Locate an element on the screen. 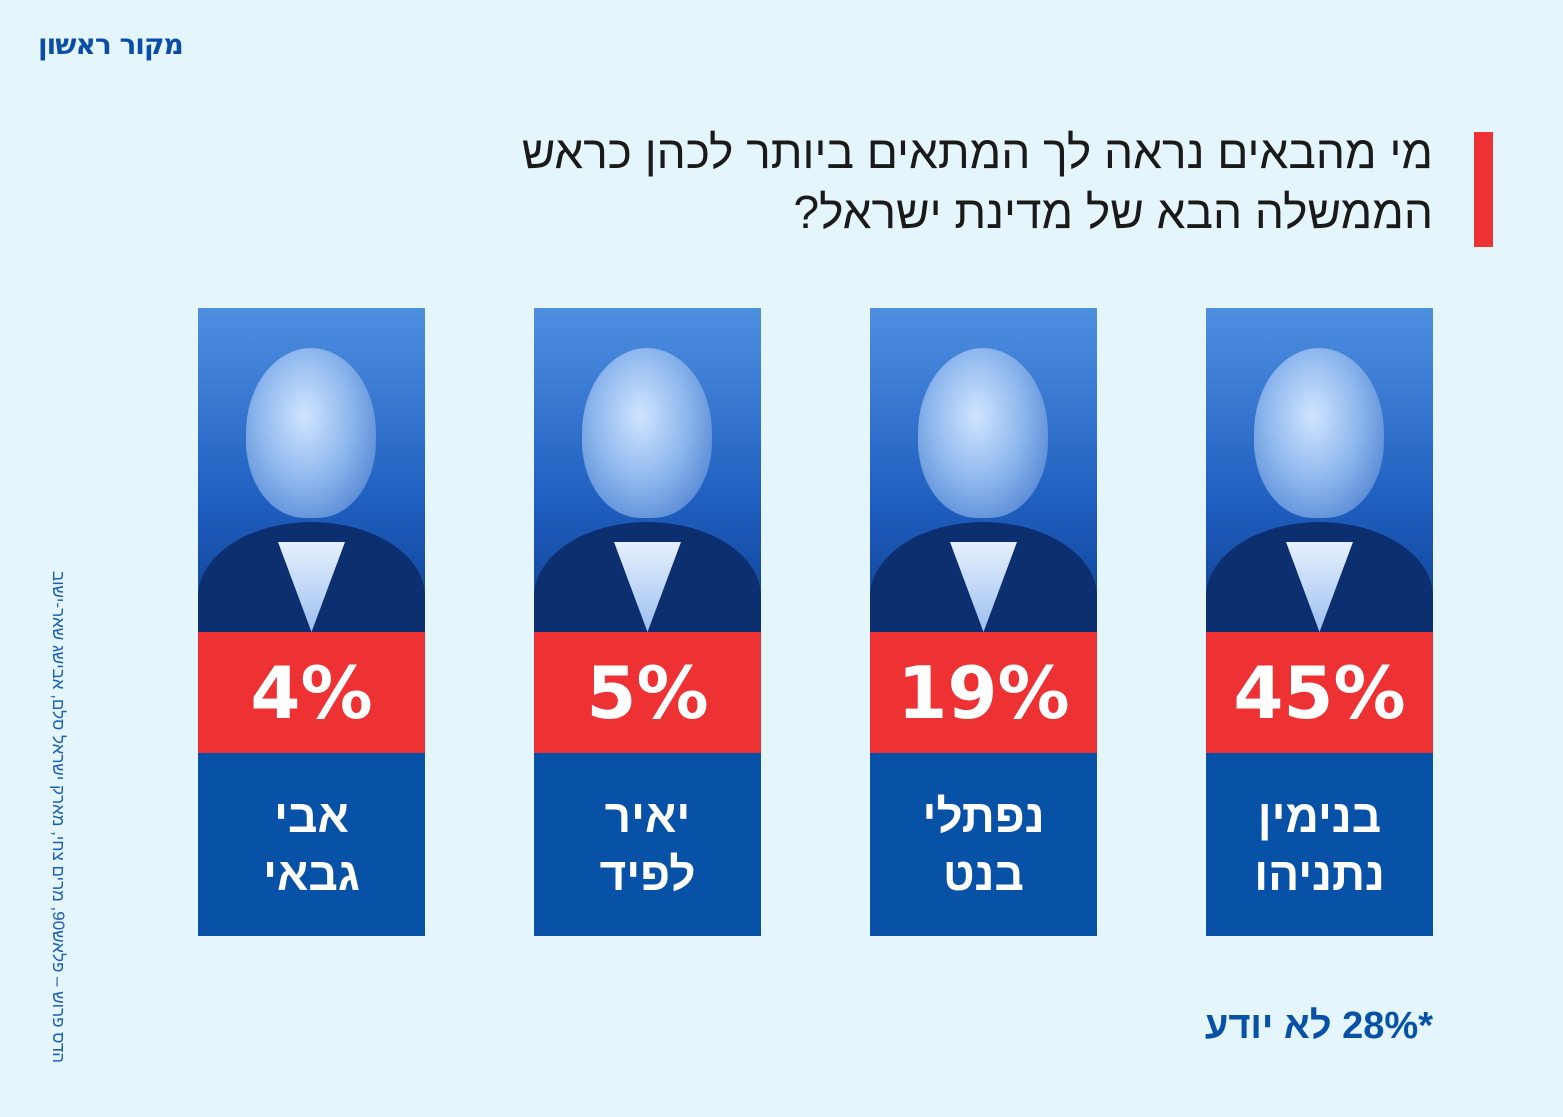  candidate-bar: 45% בנימין נתניהו is located at coordinates (1319, 622).